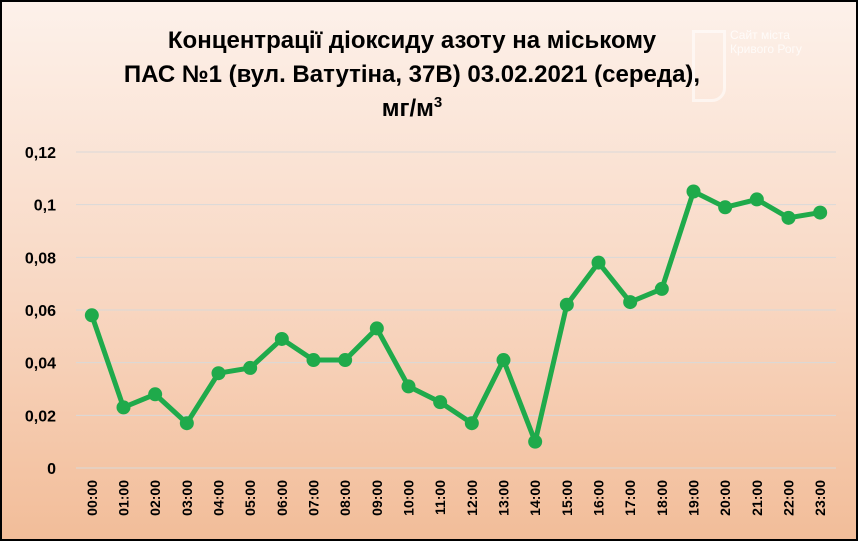 Image resolution: width=858 pixels, height=541 pixels. I want to click on y-axis-ticks: 0 0,02 0,04 0,06 0,08 0,1 0,12, so click(40, 311).